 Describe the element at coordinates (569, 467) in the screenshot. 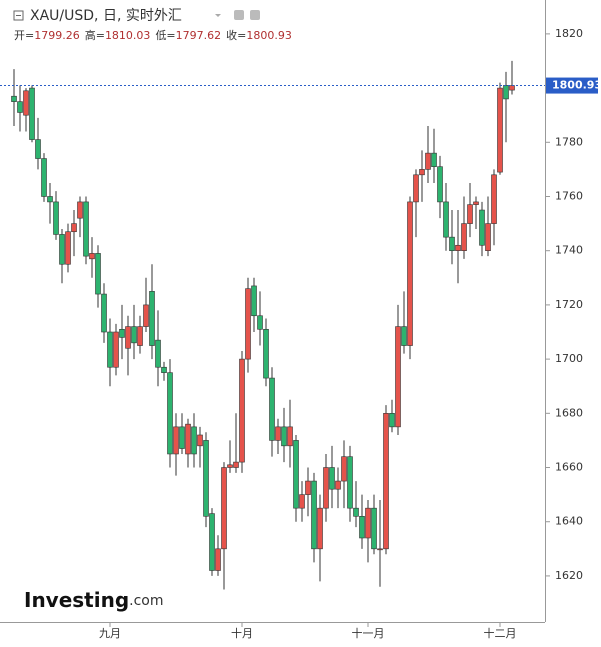

I see `y-tick-label: 1660` at that location.